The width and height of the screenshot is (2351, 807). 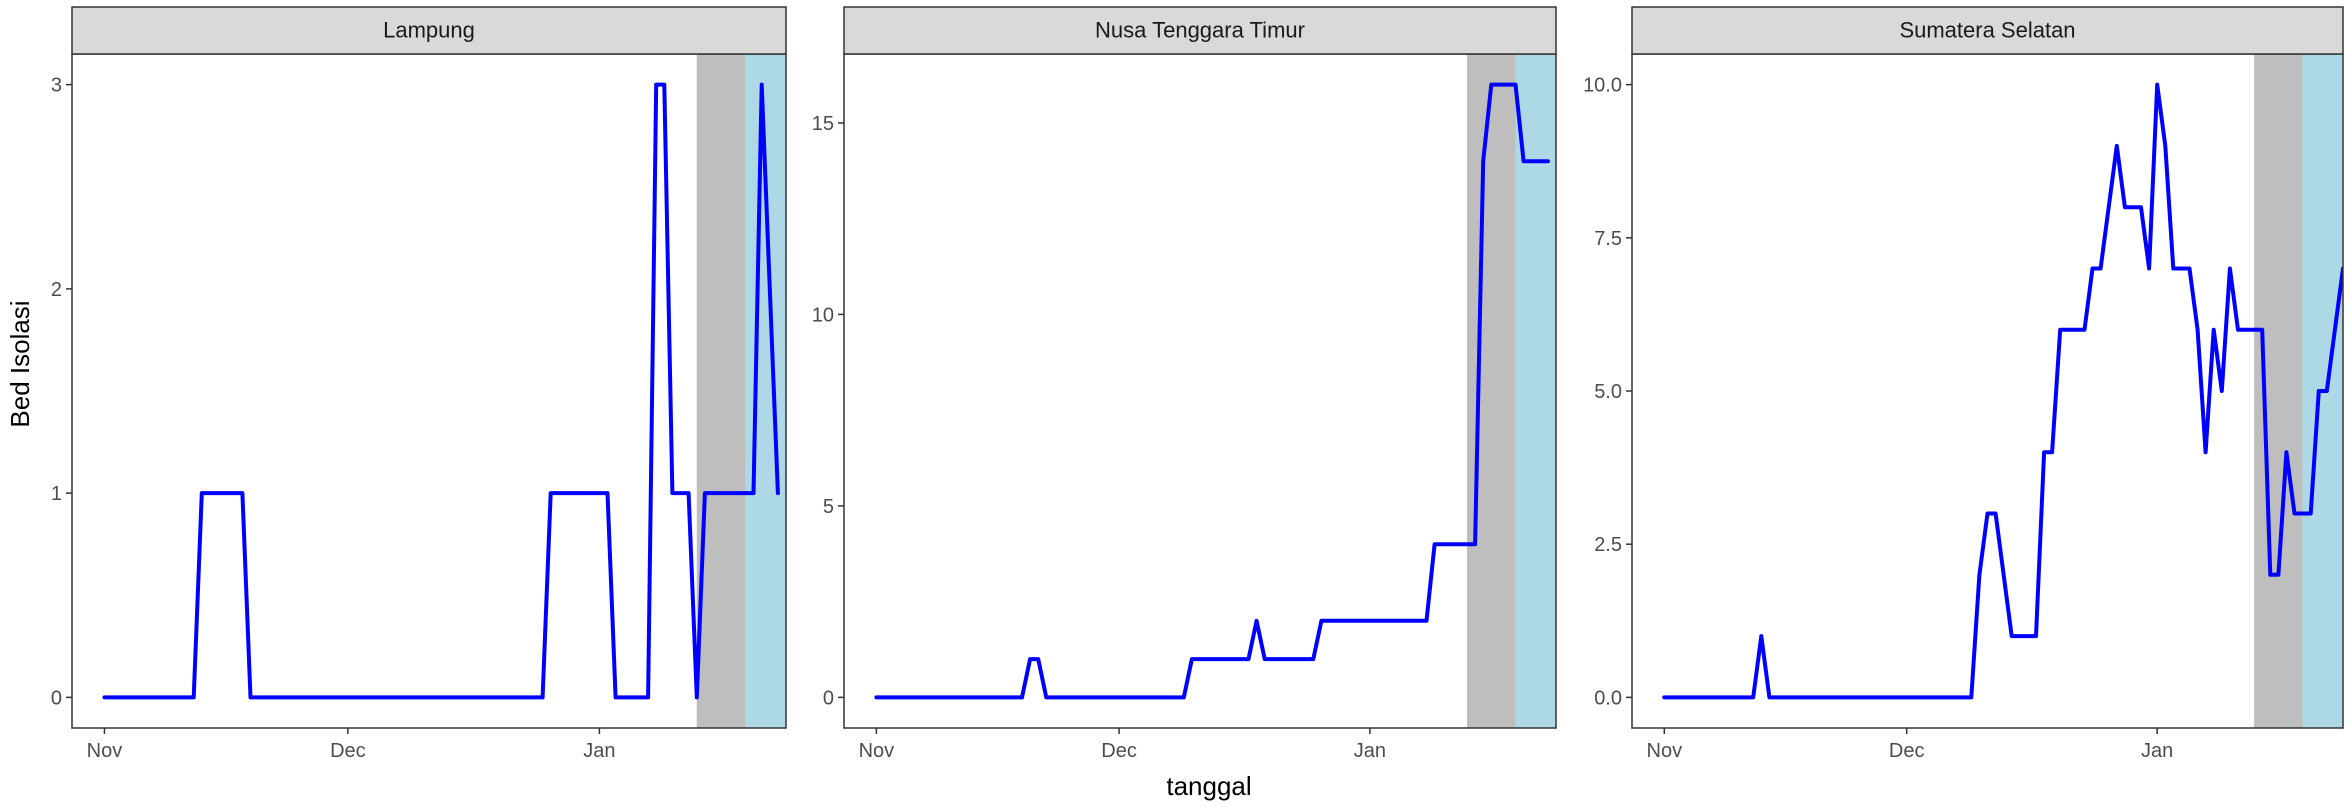 What do you see at coordinates (823, 315) in the screenshot?
I see `y-tick-label: 10` at bounding box center [823, 315].